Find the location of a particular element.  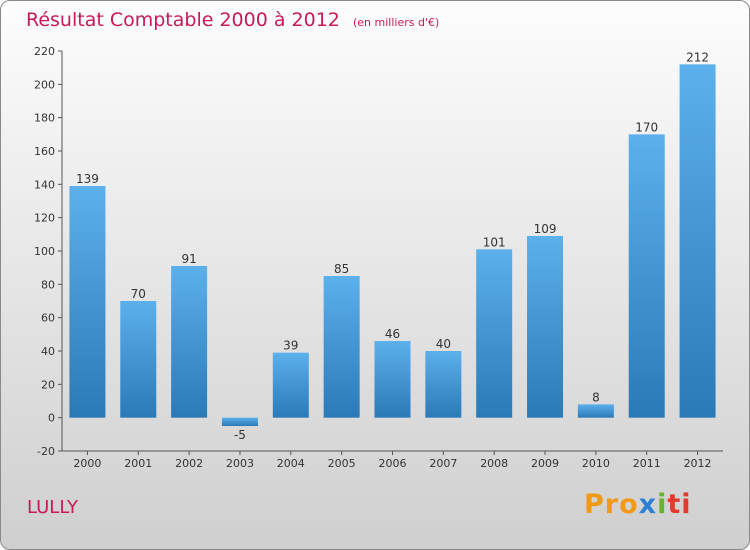

data-label-2009: 109 is located at coordinates (545, 229).